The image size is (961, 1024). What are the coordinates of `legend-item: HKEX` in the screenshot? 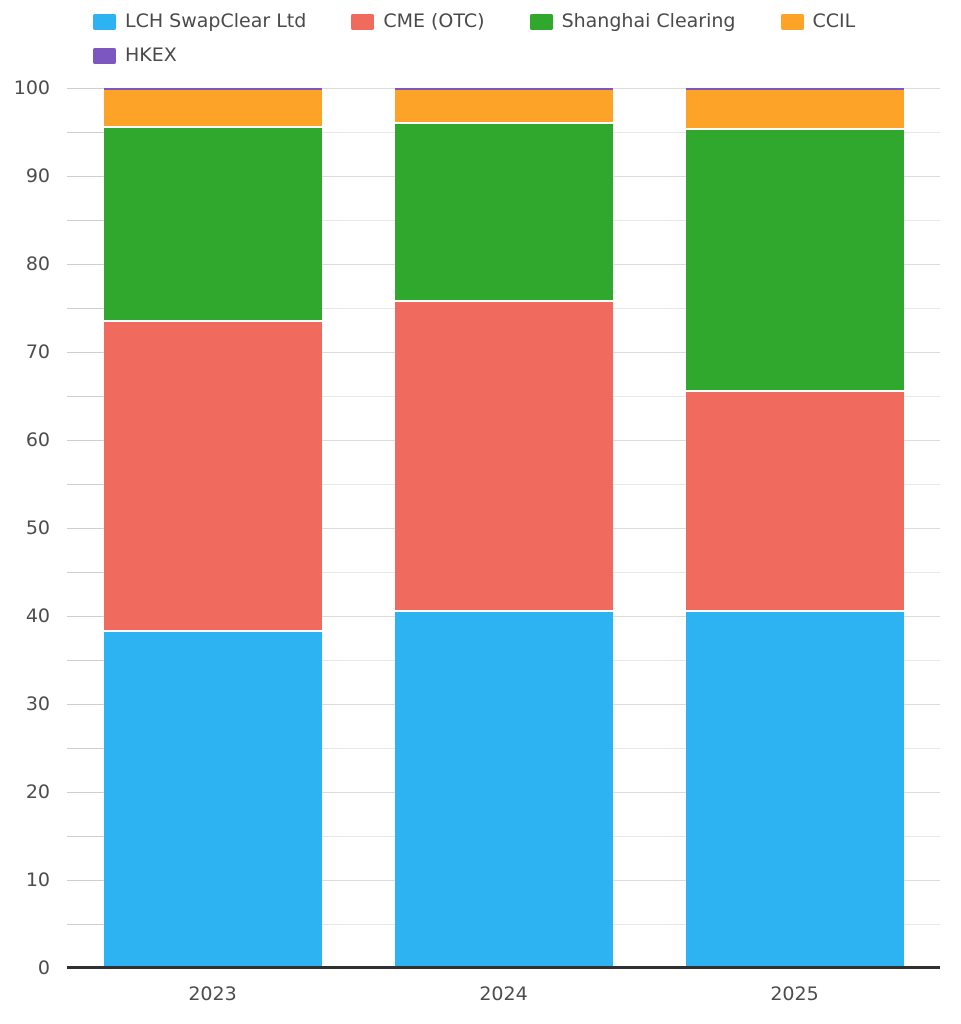 It's located at (135, 55).